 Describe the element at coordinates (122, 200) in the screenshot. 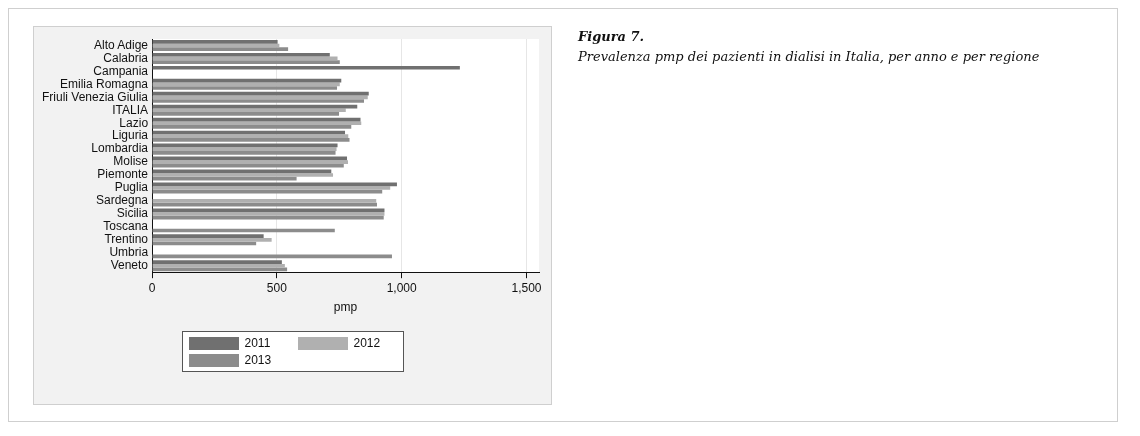

I see `y-tick-label: Sardegna` at that location.